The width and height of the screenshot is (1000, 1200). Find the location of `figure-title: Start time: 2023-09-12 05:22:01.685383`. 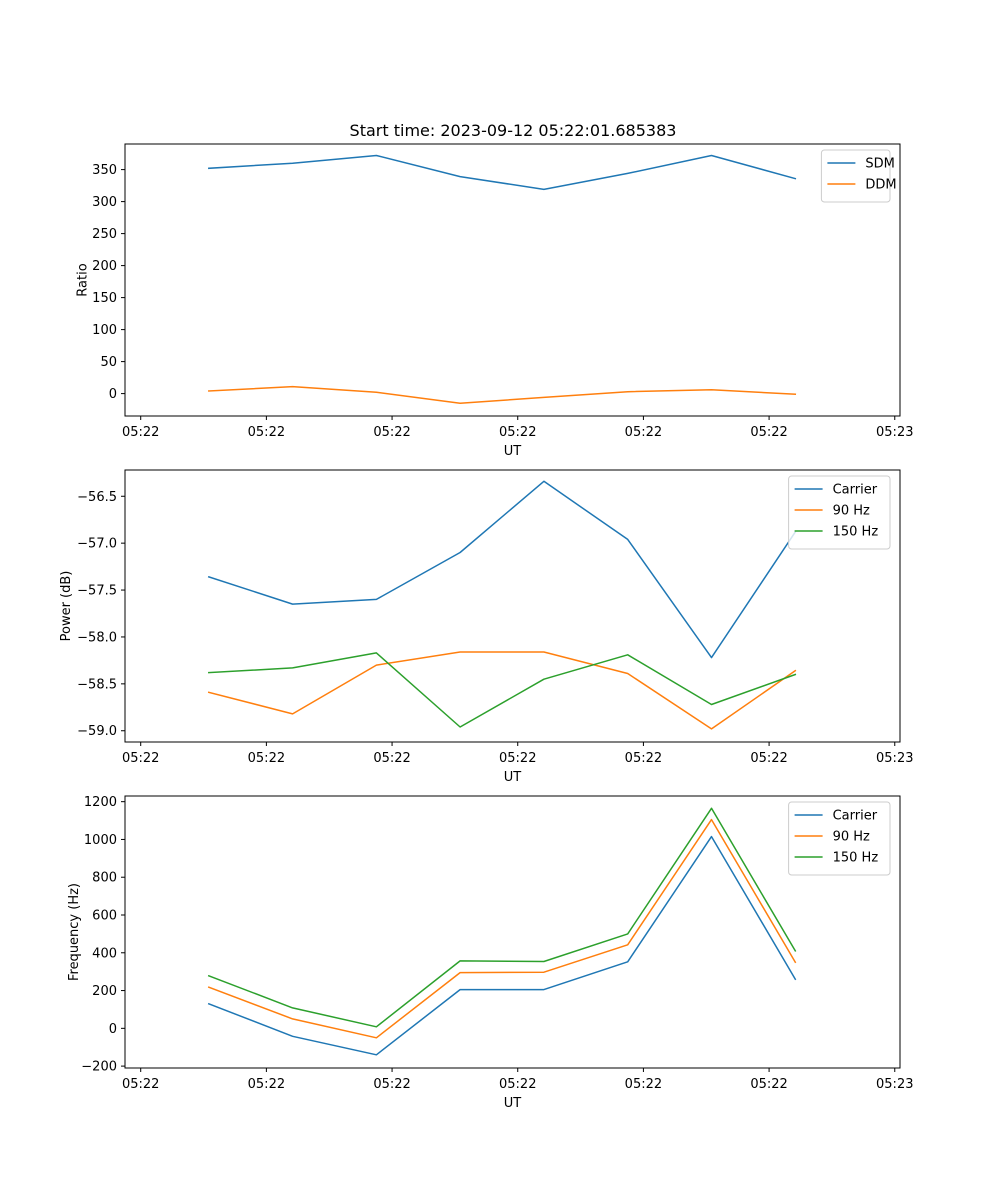

figure-title: Start time: 2023-09-12 05:22:01.685383 is located at coordinates (513, 130).